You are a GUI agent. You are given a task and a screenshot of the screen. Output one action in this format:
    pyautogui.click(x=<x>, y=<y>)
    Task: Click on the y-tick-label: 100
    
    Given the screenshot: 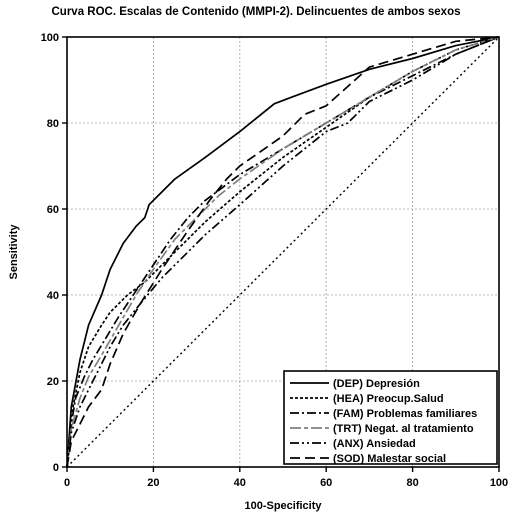 What is the action you would take?
    pyautogui.click(x=50, y=38)
    